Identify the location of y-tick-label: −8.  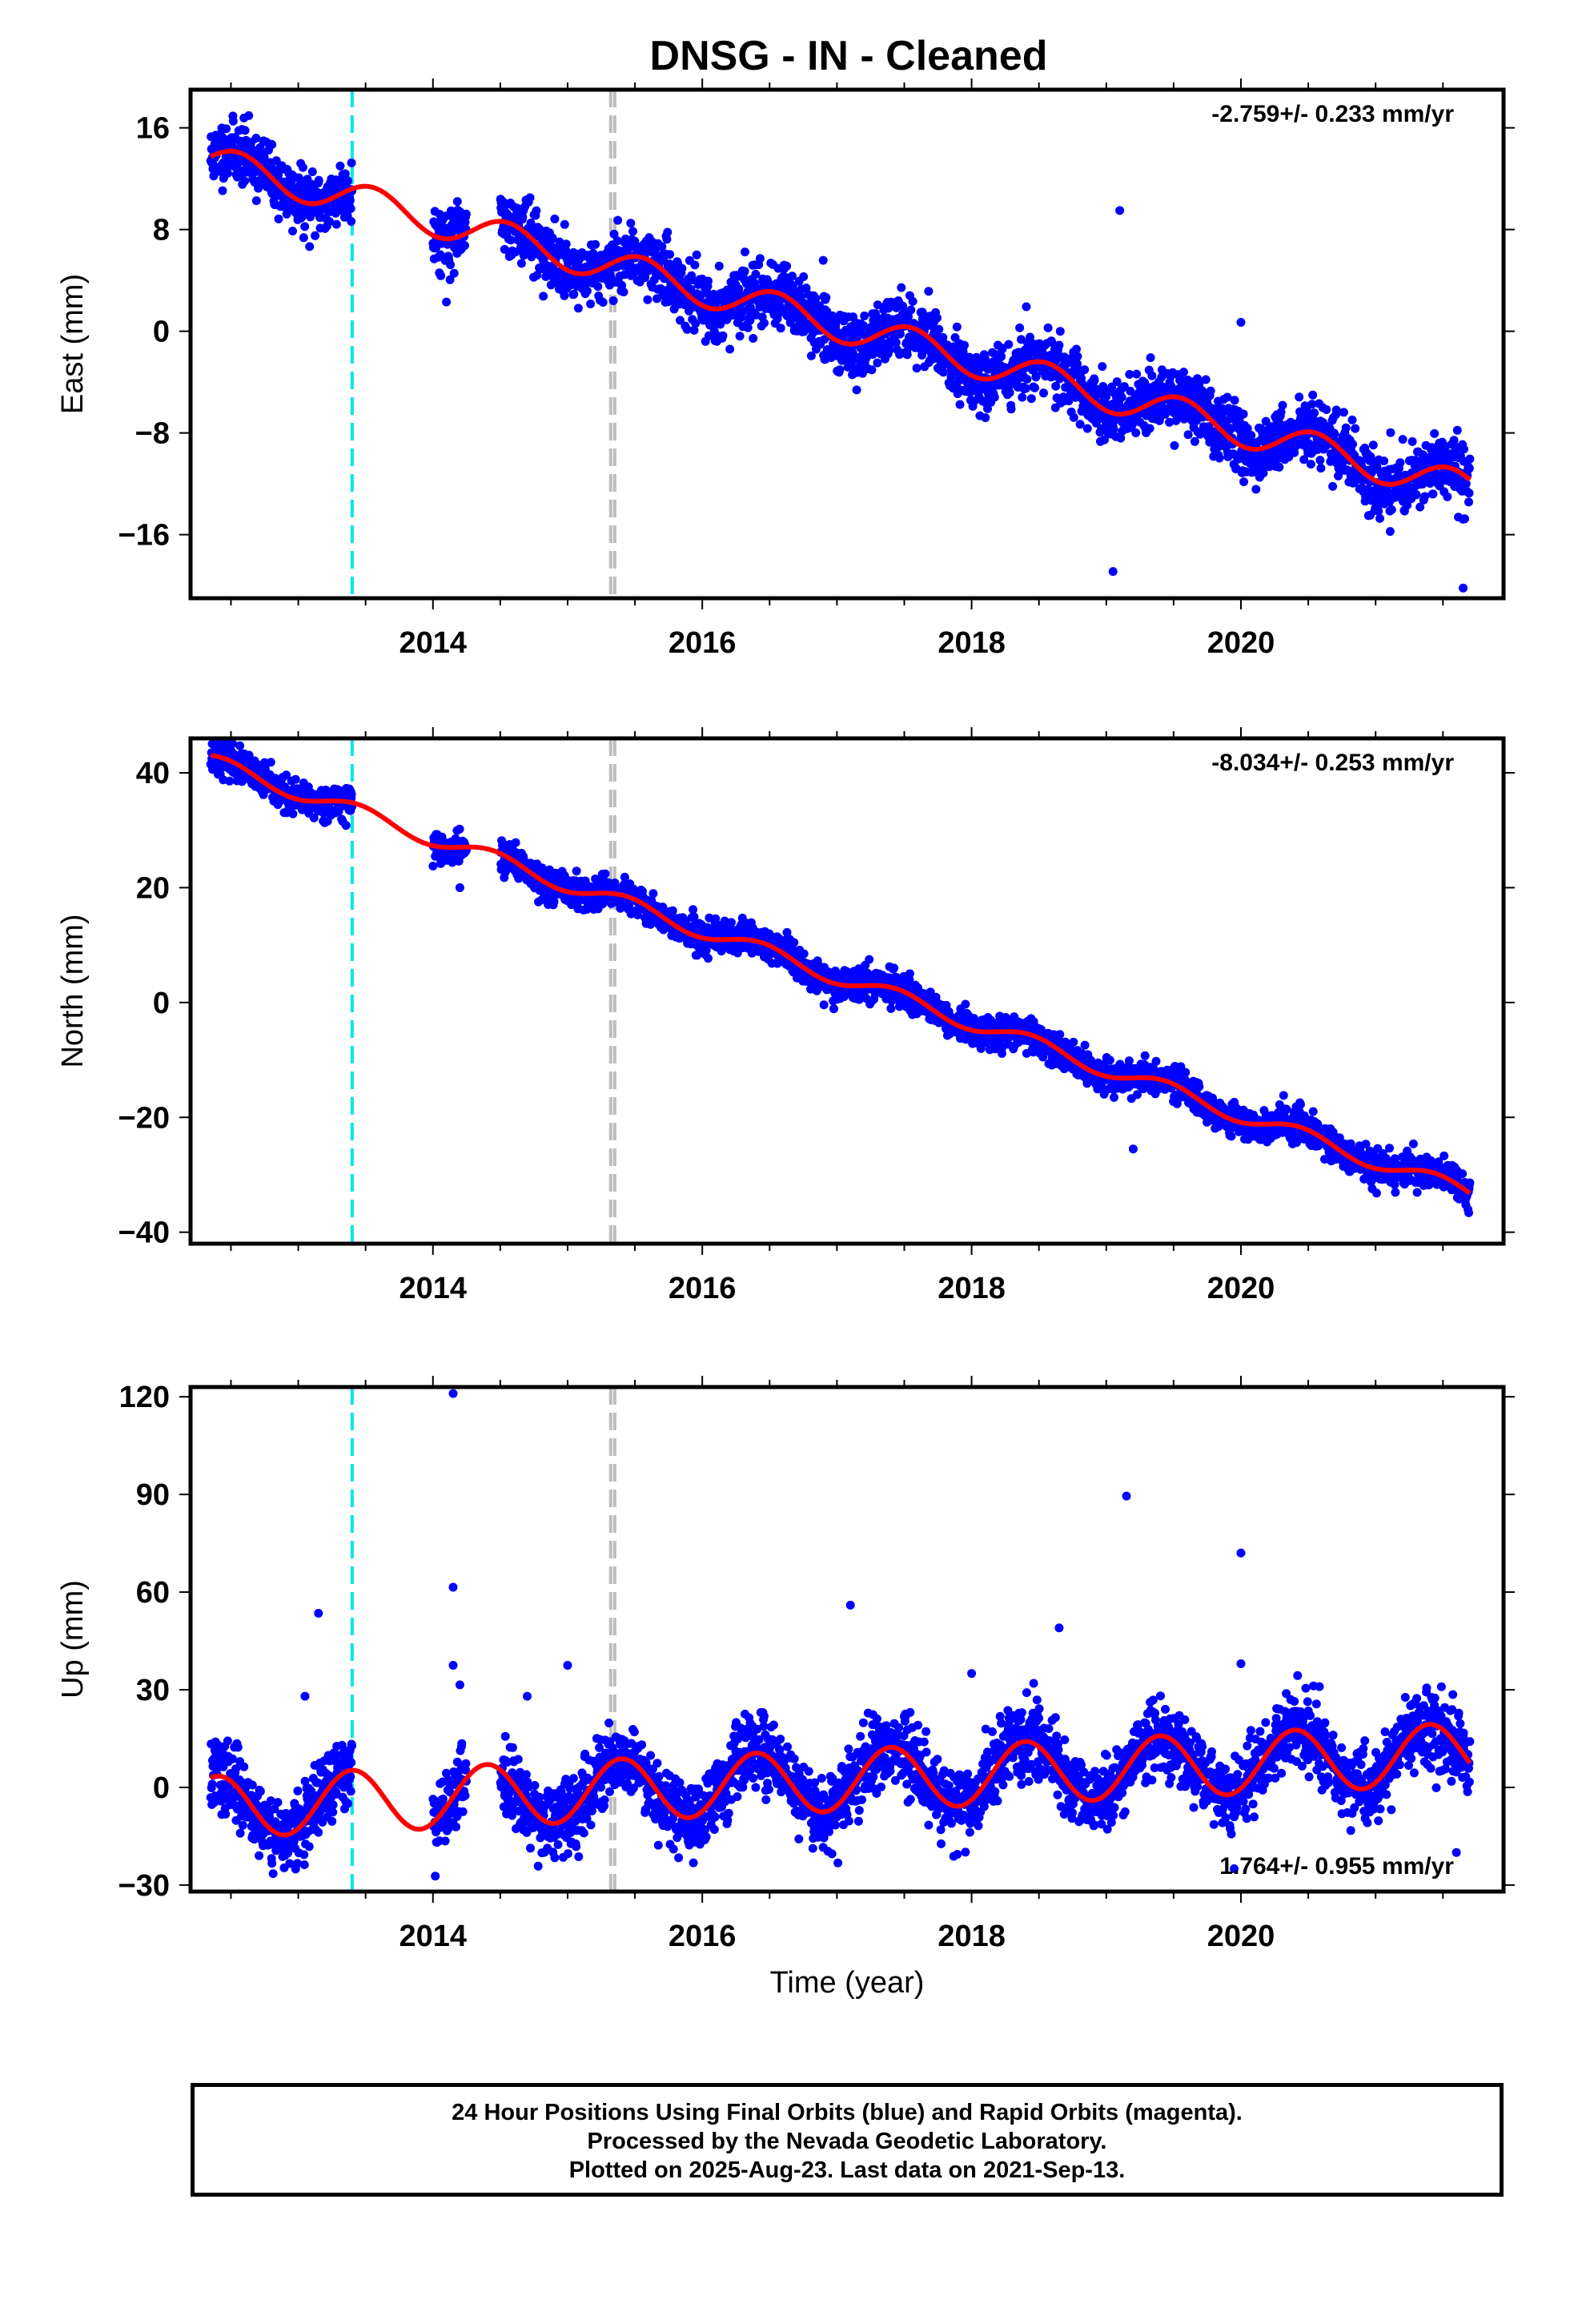
(152, 434).